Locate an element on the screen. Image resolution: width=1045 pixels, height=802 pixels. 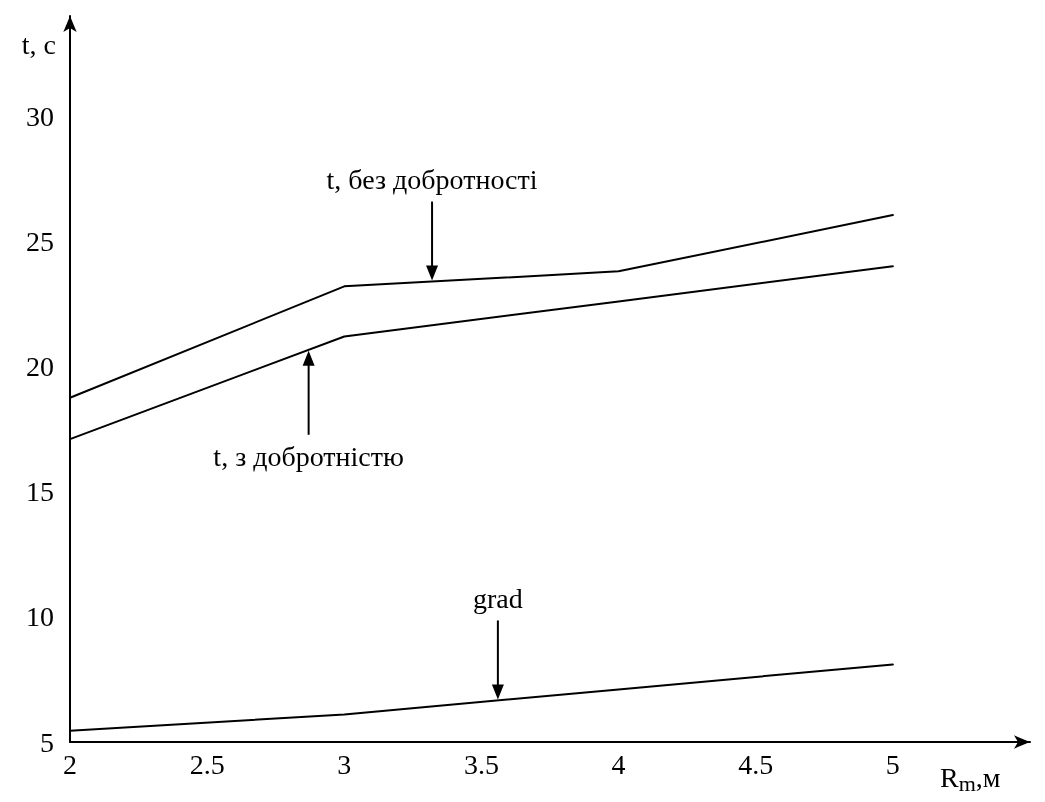
x-tick-label: 3 is located at coordinates (344, 764).